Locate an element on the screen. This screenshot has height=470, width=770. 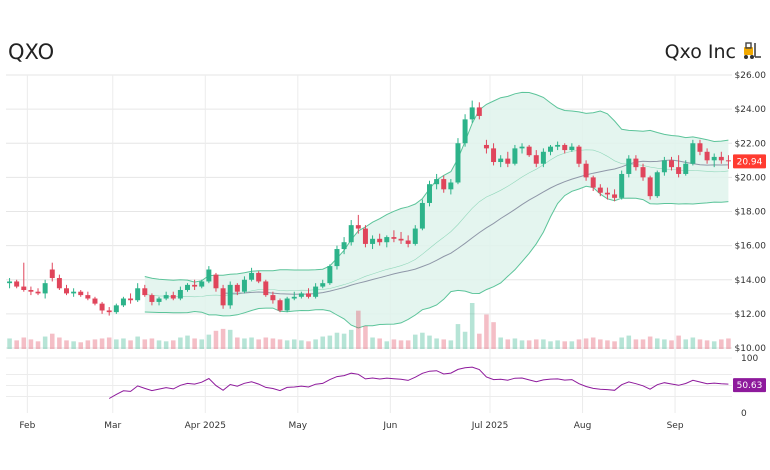
price-tick-label: $14.00 is located at coordinates (751, 281).